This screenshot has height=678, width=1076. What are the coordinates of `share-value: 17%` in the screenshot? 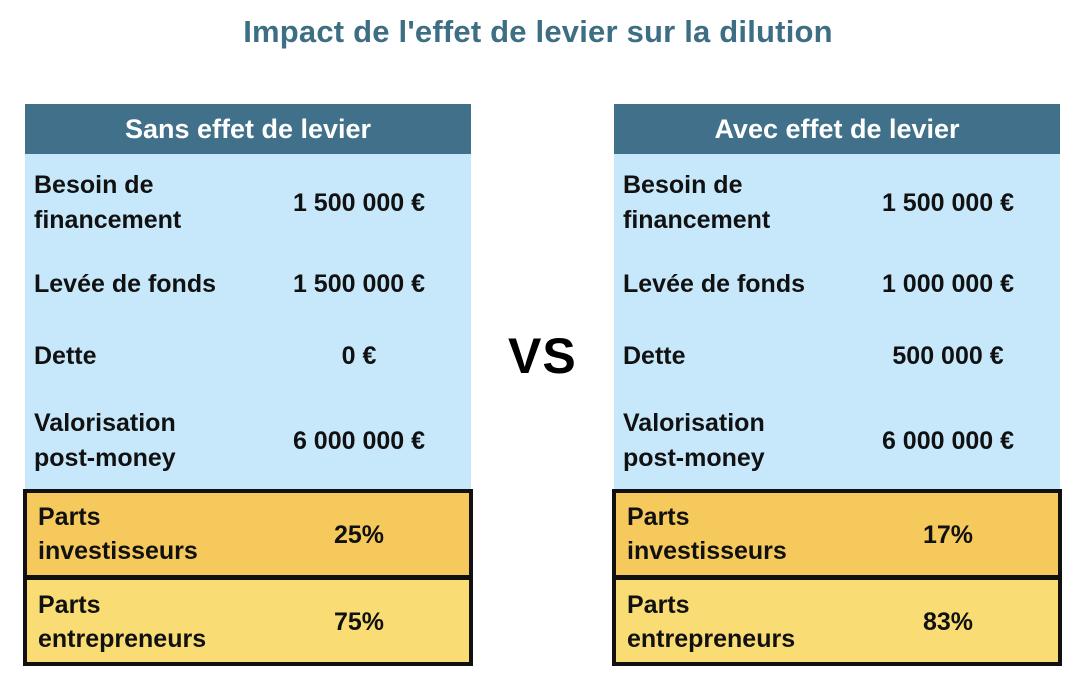 It's located at (948, 535).